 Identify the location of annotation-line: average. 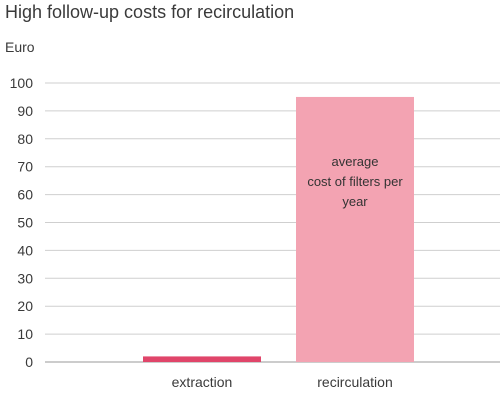
(355, 161).